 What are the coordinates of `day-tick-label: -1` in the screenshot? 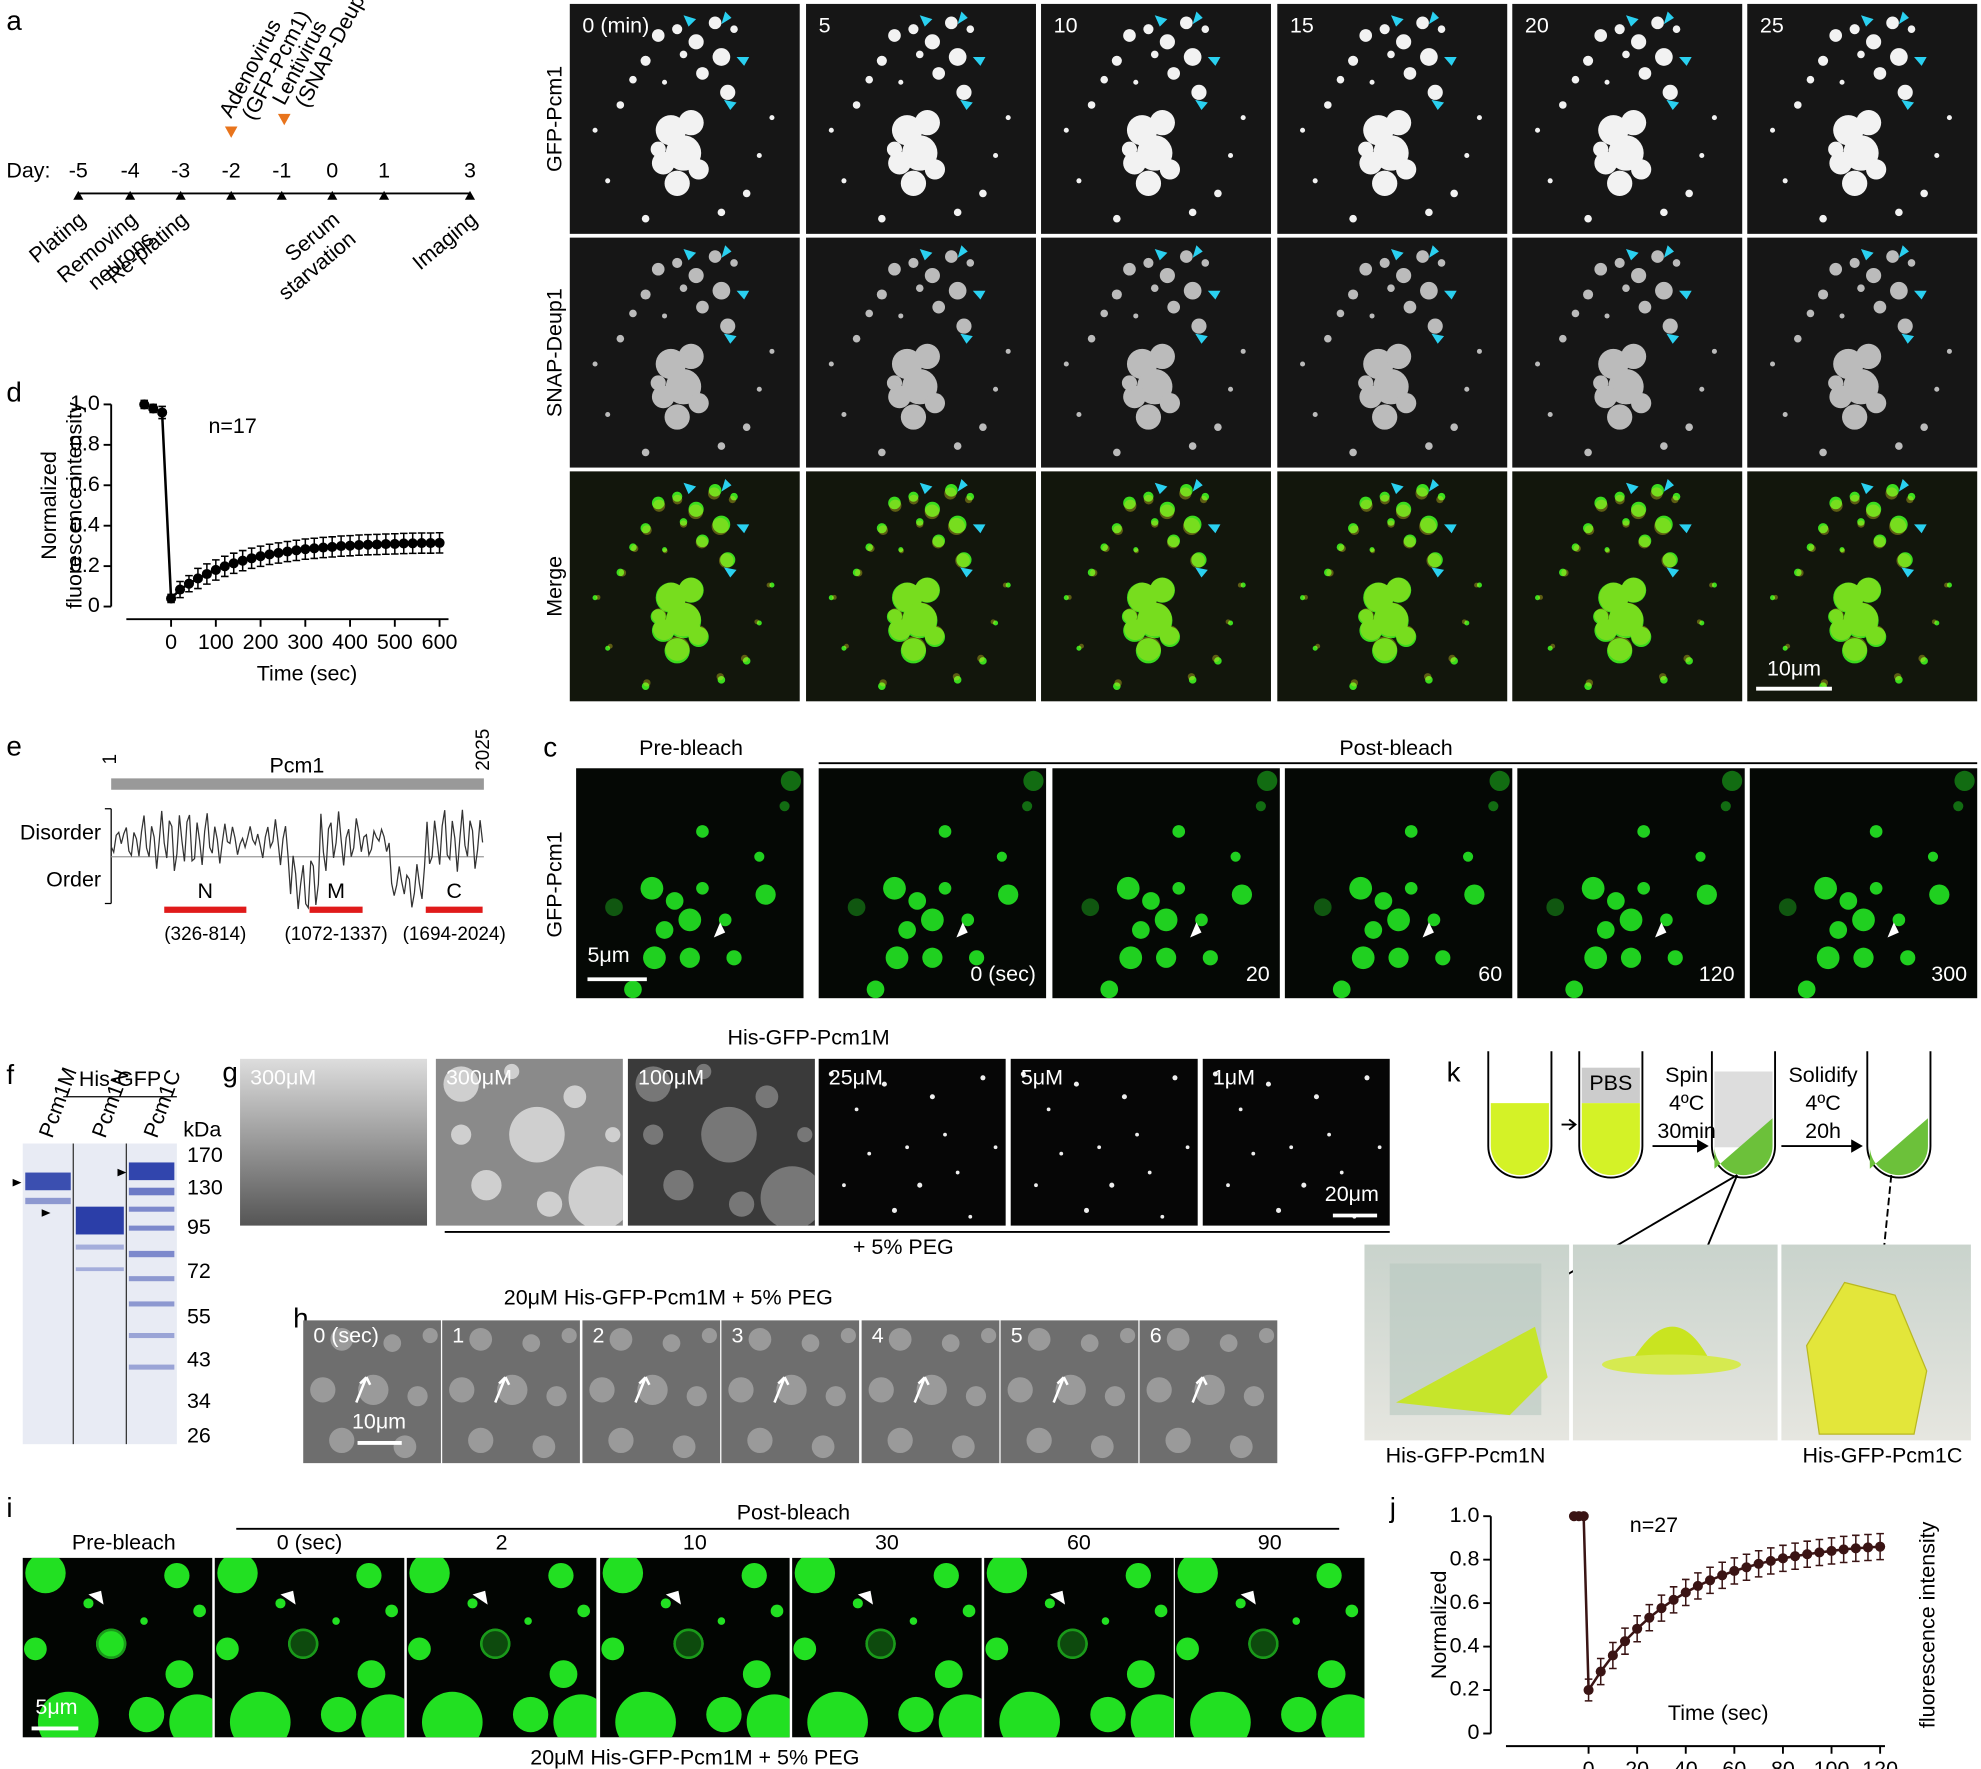 It's located at (281, 171).